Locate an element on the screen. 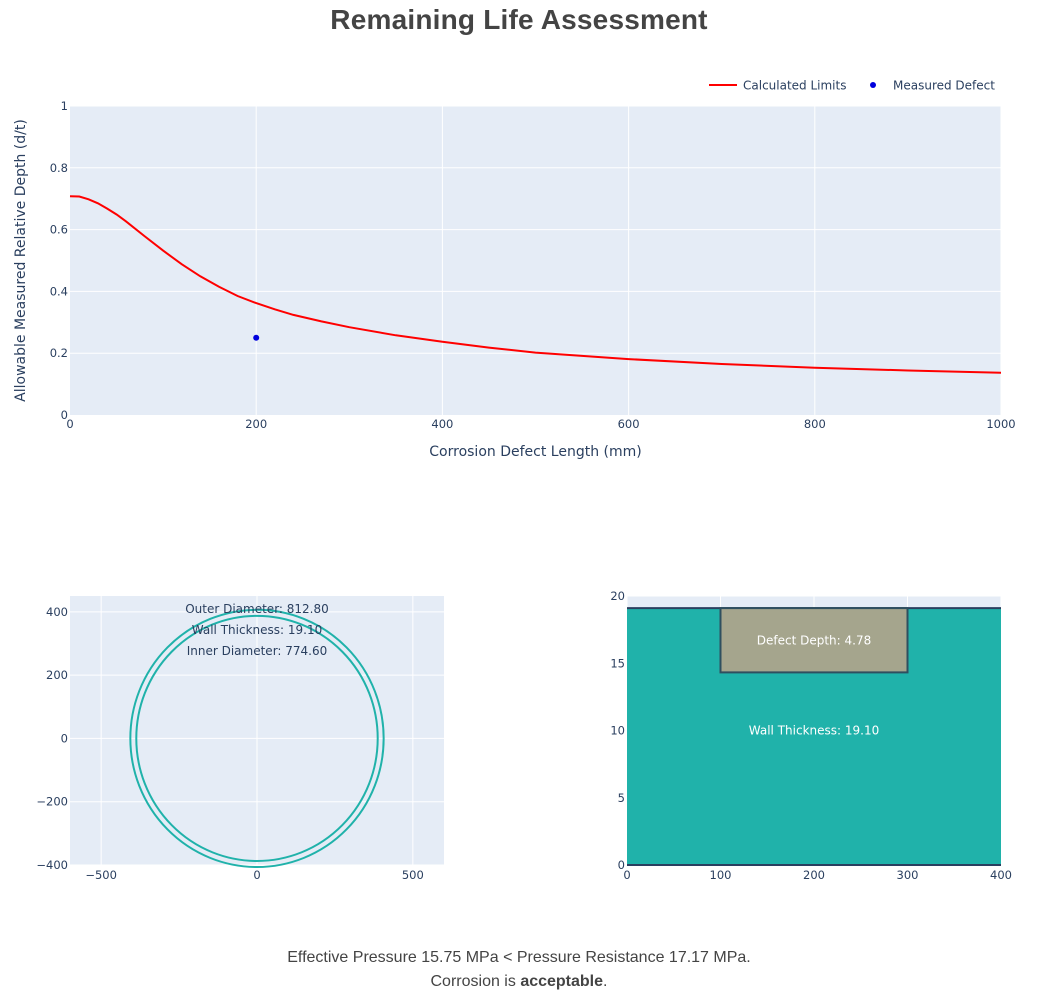 The width and height of the screenshot is (1038, 995). x-tick-label: 500 is located at coordinates (413, 875).